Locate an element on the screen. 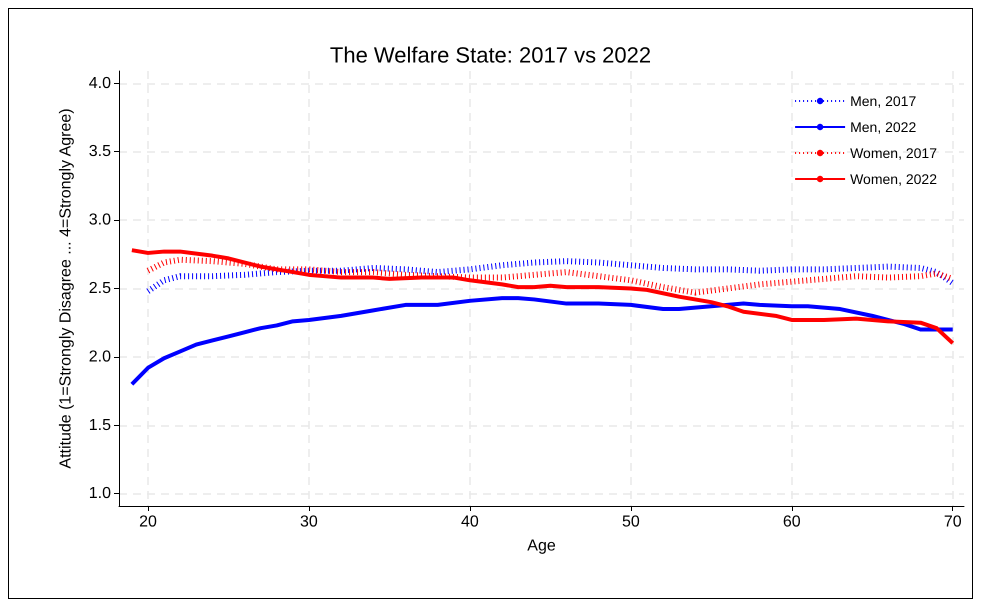 The width and height of the screenshot is (983, 609). legend-label: Men, 2022 is located at coordinates (883, 127).